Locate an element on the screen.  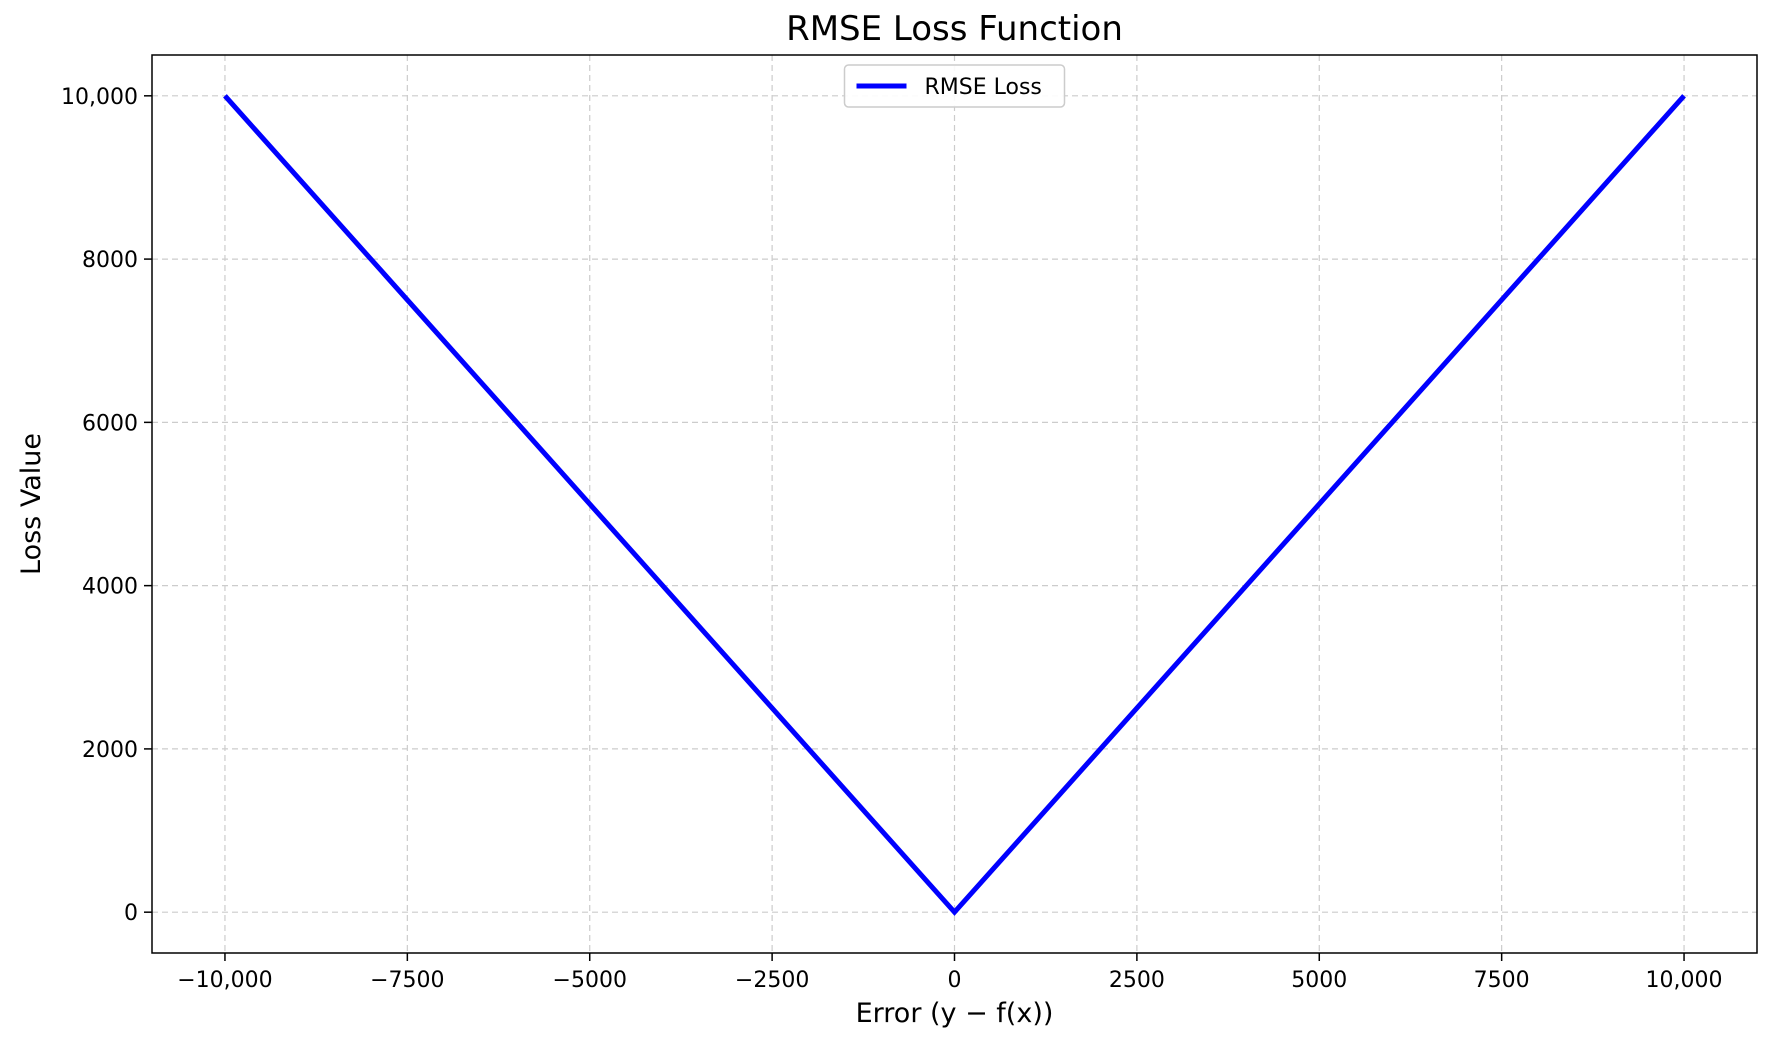
x-tick-label: 2500 is located at coordinates (1137, 980).